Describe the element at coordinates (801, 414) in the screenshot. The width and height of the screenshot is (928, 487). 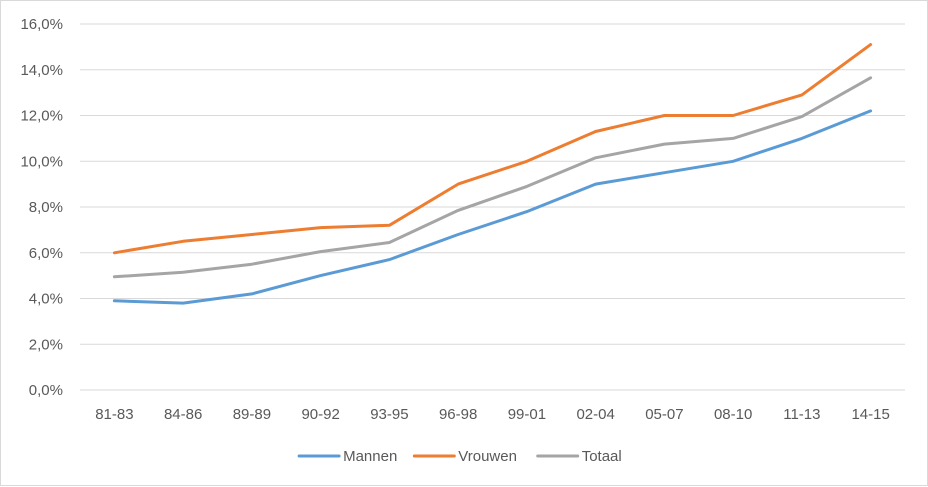
I see `x-tick-label: 11-13` at that location.